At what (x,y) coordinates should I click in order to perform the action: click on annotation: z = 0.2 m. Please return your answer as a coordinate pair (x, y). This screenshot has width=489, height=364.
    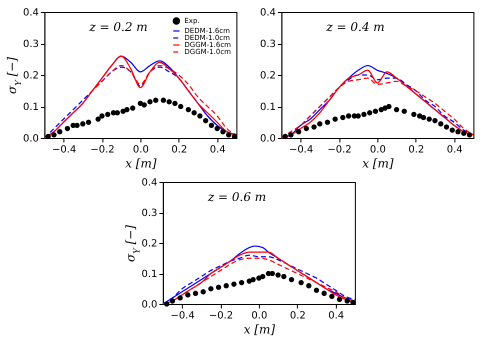
    Looking at the image, I should click on (118, 27).